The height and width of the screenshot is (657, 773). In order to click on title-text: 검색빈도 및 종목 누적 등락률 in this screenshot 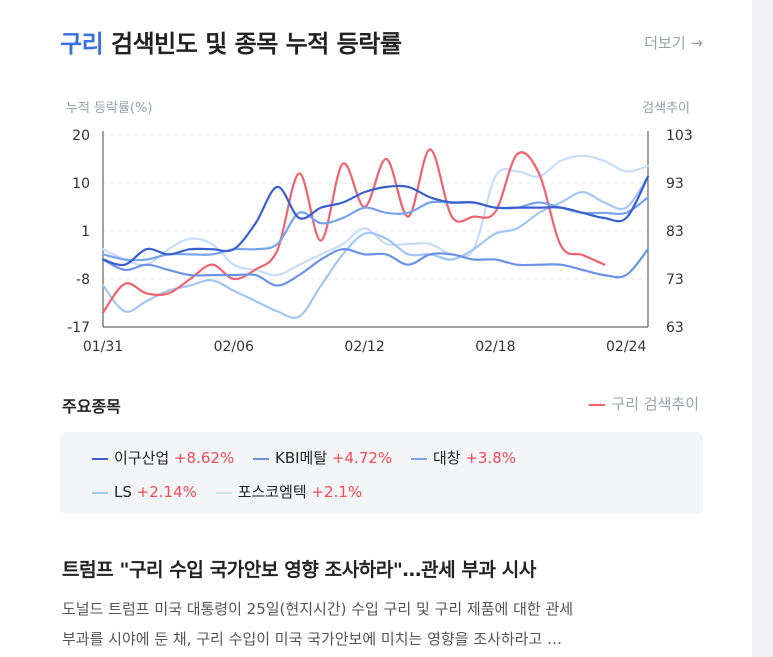, I will do `click(252, 44)`.